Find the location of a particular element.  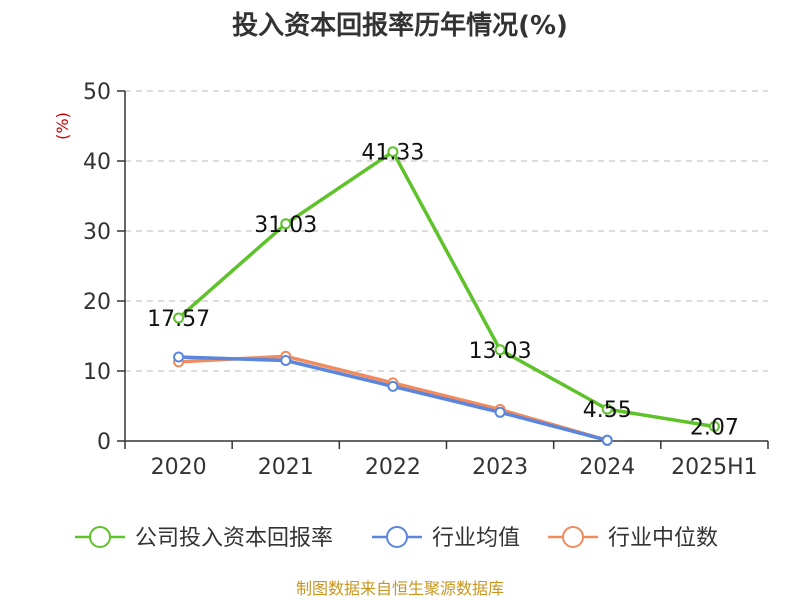

data-label: 17.57 is located at coordinates (178, 319).